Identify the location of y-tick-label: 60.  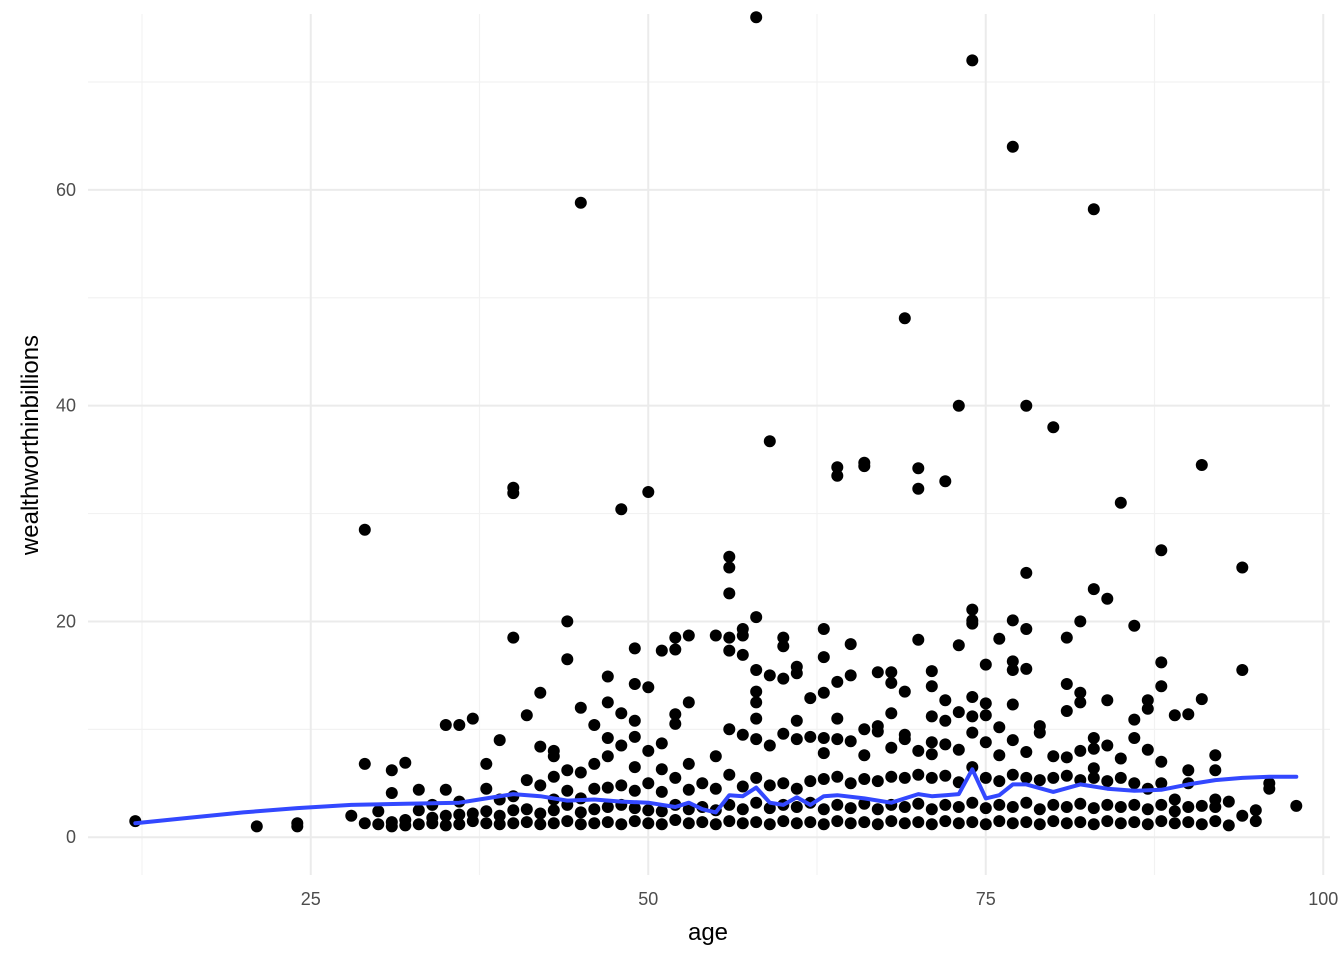
(66, 190).